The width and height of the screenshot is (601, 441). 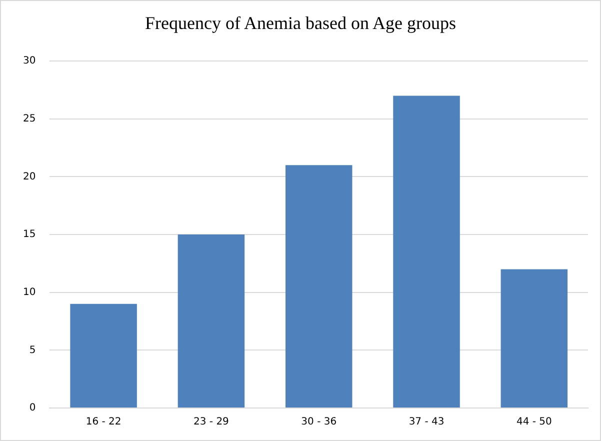 I want to click on x-tick-label: 30 - 36, so click(x=319, y=422).